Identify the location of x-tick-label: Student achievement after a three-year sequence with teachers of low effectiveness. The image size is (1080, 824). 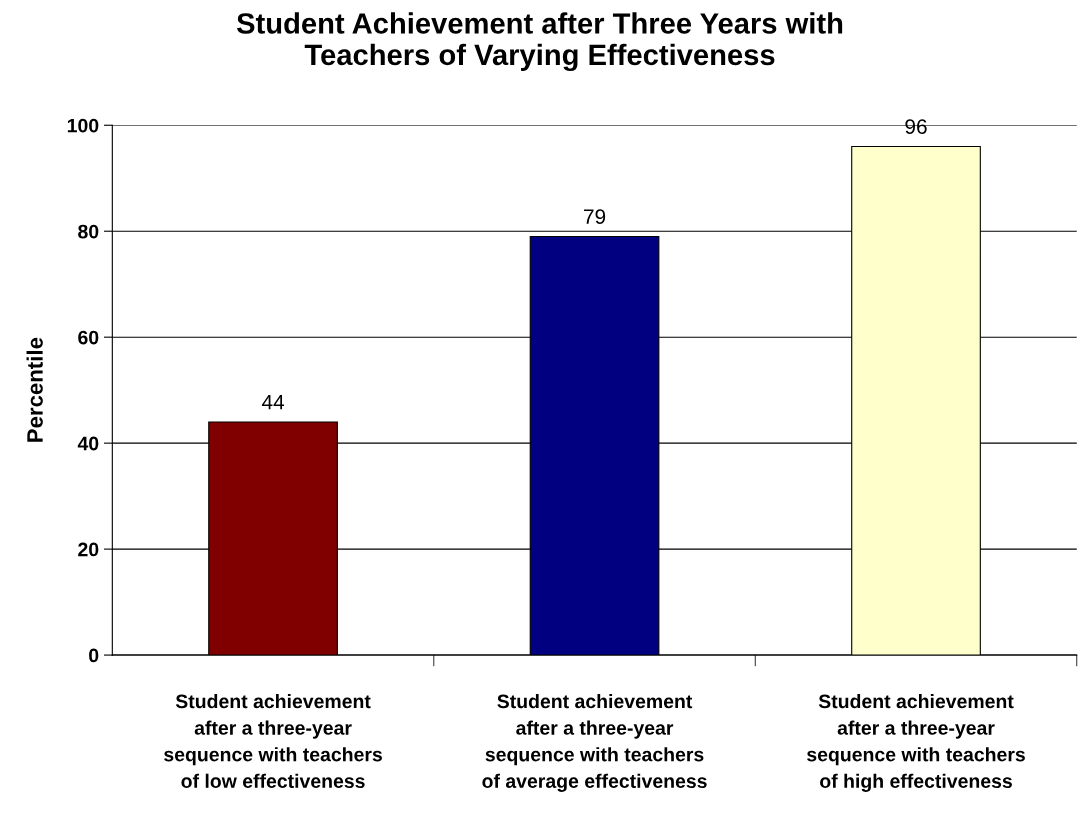
(273, 740).